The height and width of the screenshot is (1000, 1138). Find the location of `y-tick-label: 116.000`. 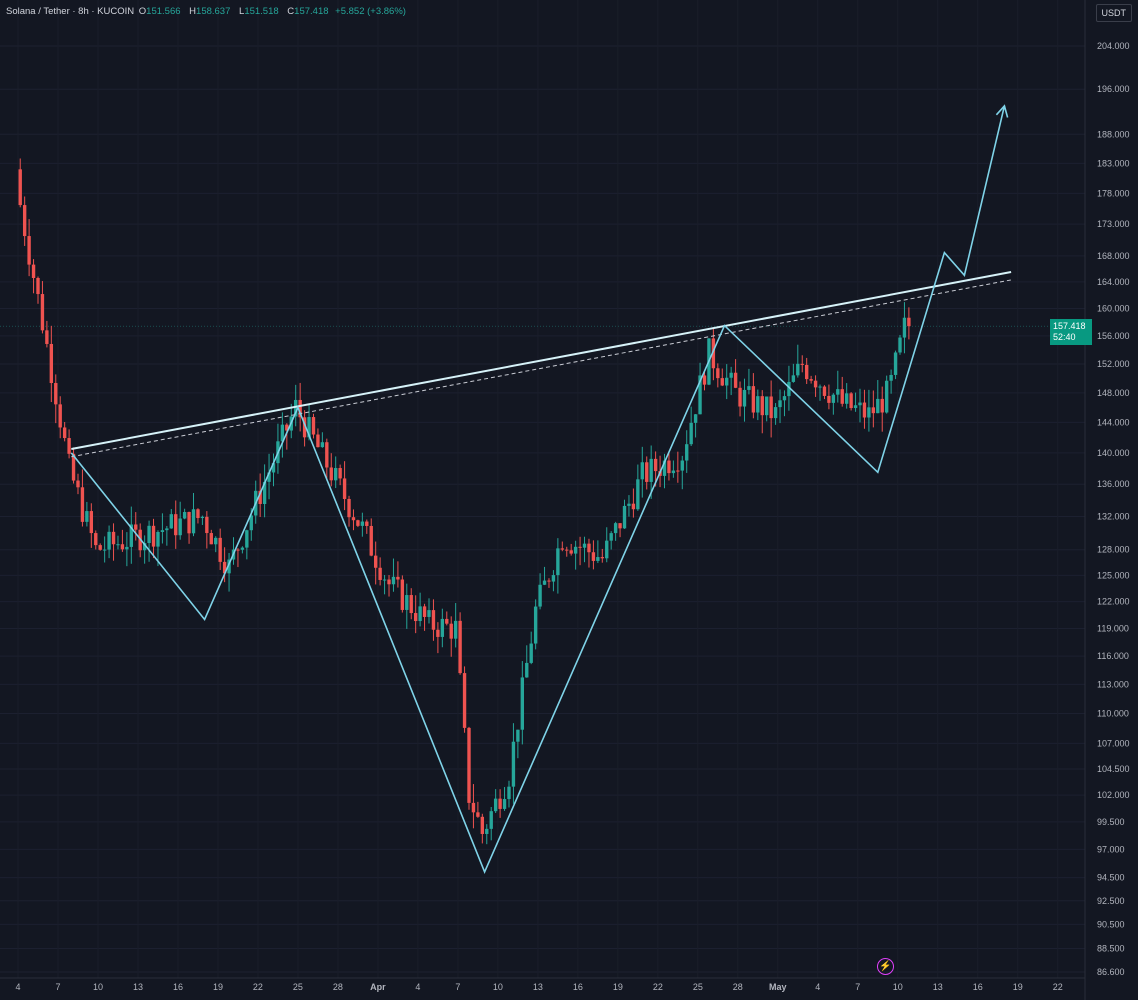

y-tick-label: 116.000 is located at coordinates (1113, 656).